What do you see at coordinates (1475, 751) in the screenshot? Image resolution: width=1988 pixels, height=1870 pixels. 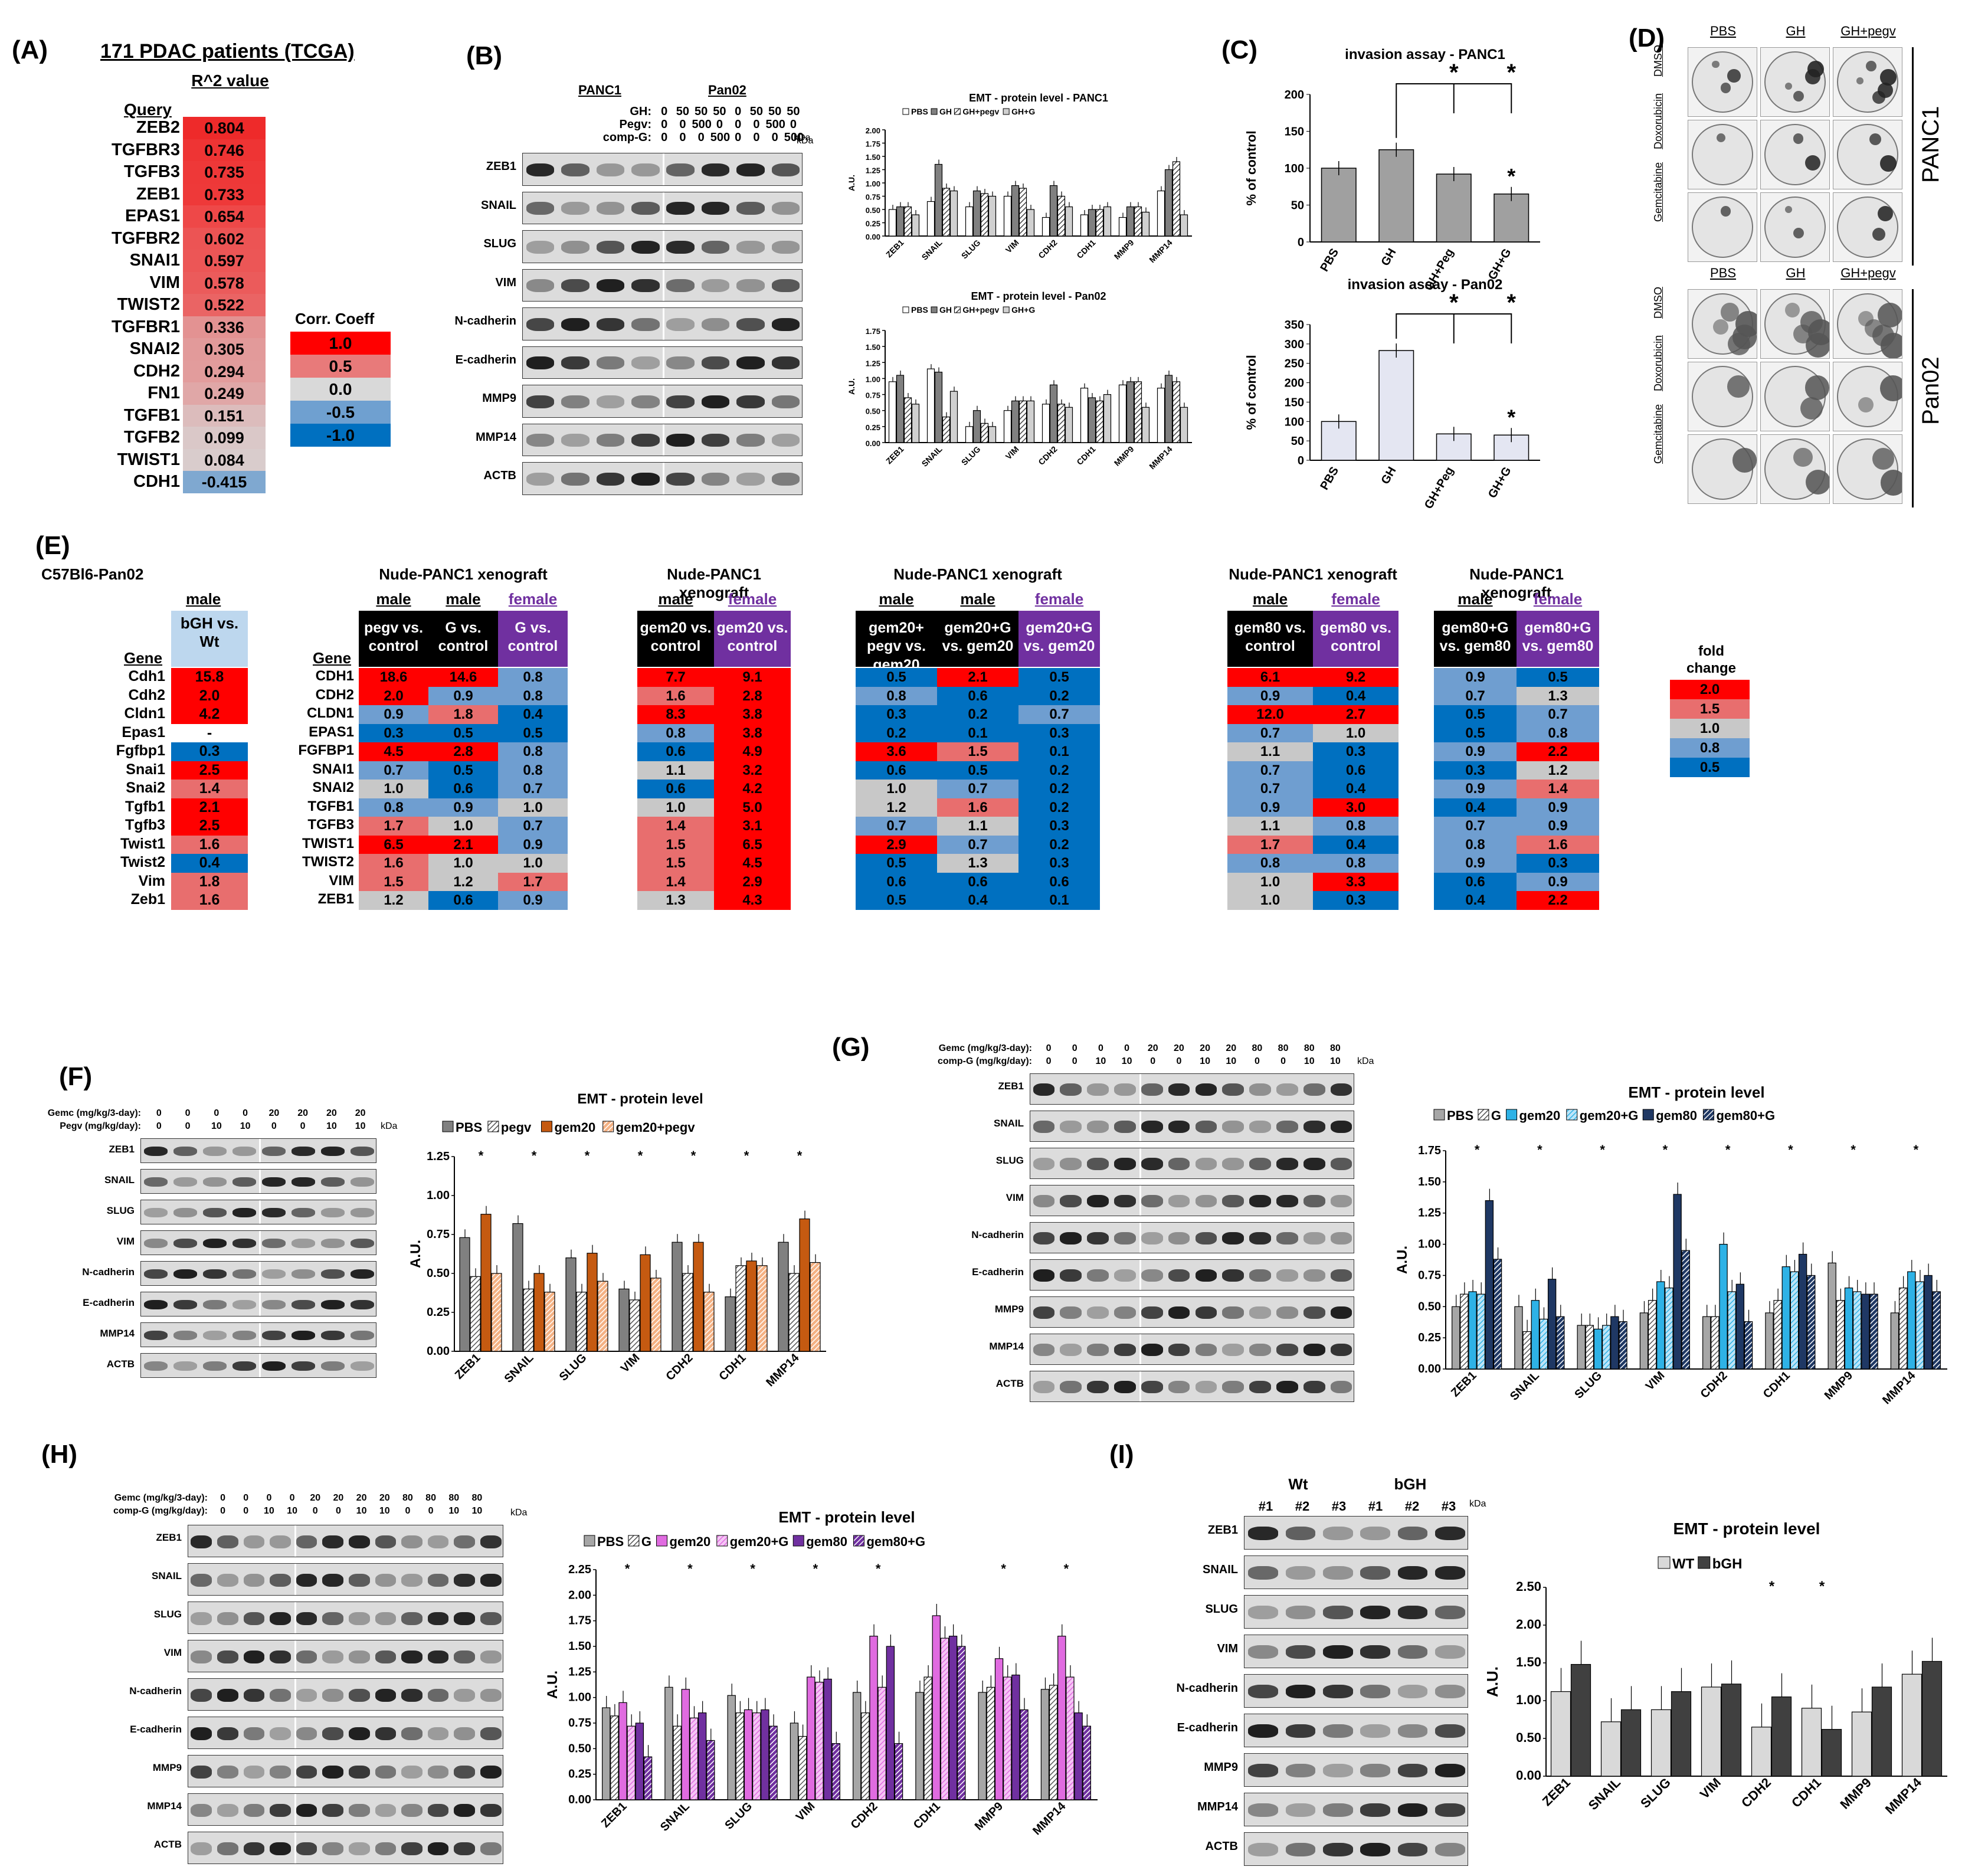 I see `e-cell: 0.9` at bounding box center [1475, 751].